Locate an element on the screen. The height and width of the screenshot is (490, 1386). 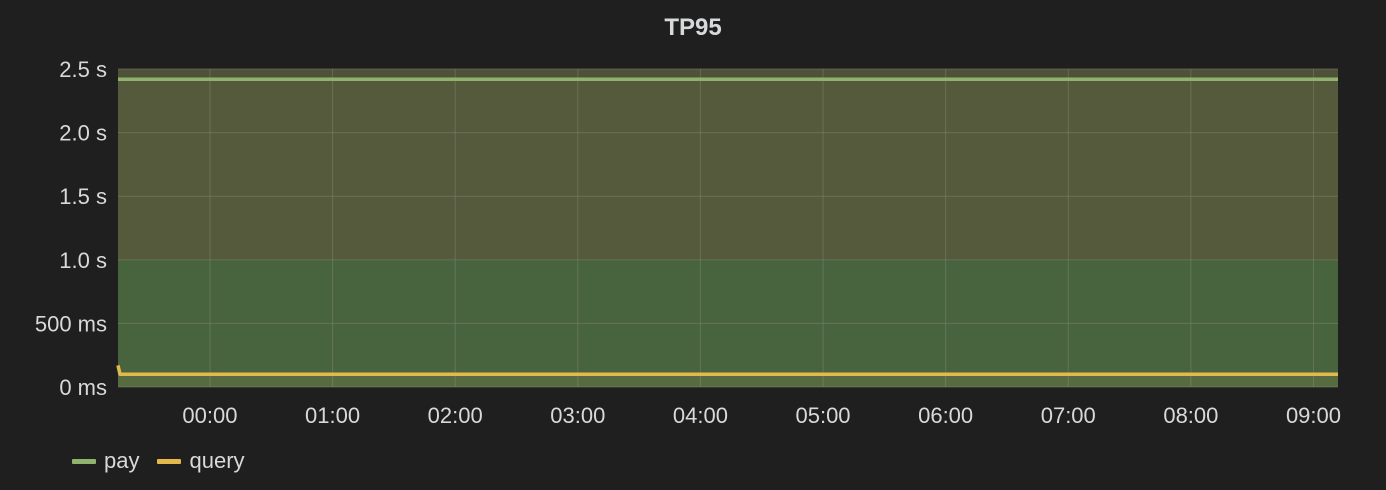
series-area-query is located at coordinates (728, 376).